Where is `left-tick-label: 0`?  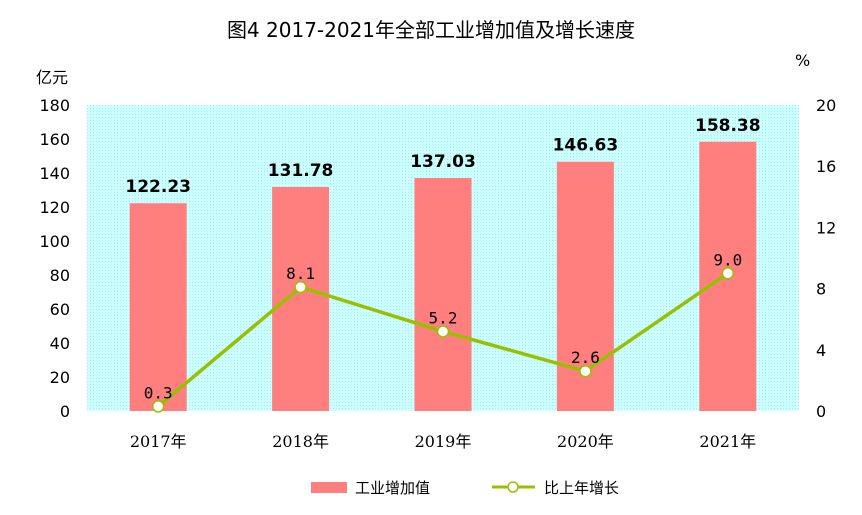 left-tick-label: 0 is located at coordinates (65, 411).